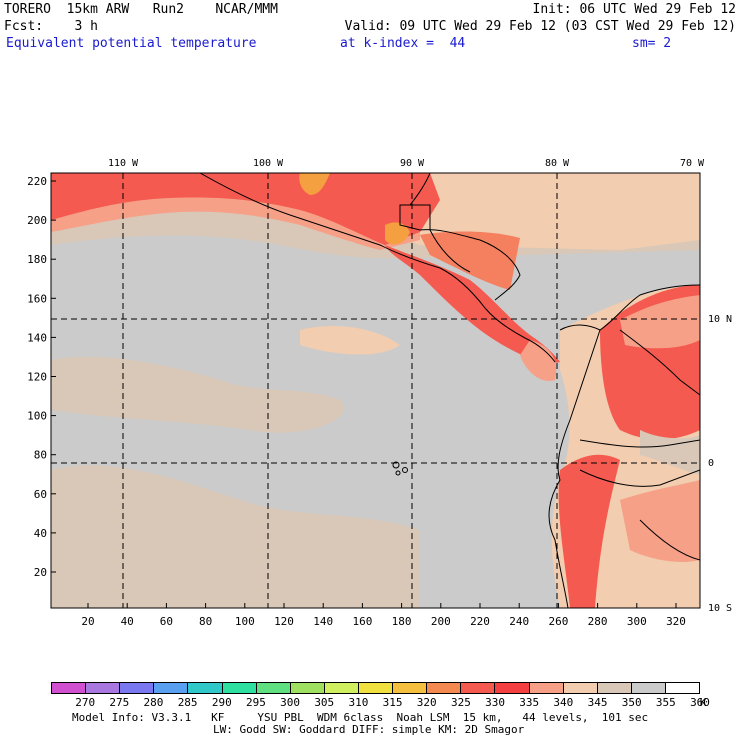 This screenshot has width=740, height=740. I want to click on y-tick-marks, so click(53, 376).